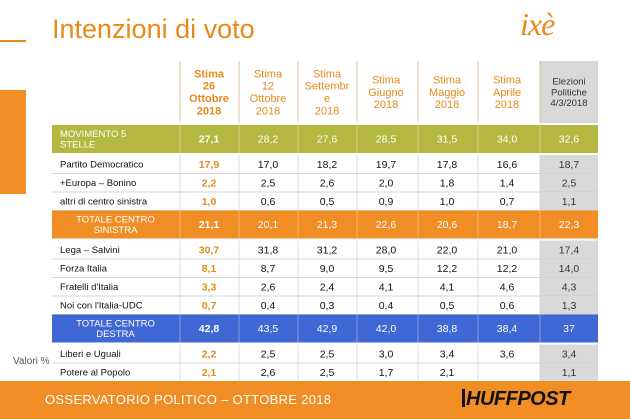 The image size is (630, 419). I want to click on cell-value: 42,9, so click(327, 329).